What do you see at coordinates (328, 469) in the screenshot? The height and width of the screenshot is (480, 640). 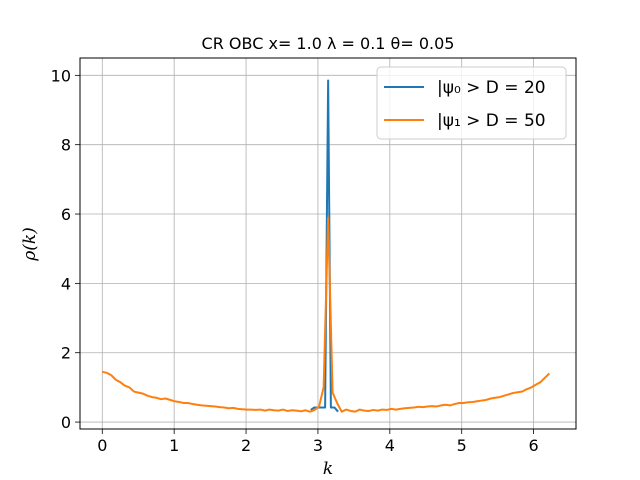 I see `x-axis-label: k` at bounding box center [328, 469].